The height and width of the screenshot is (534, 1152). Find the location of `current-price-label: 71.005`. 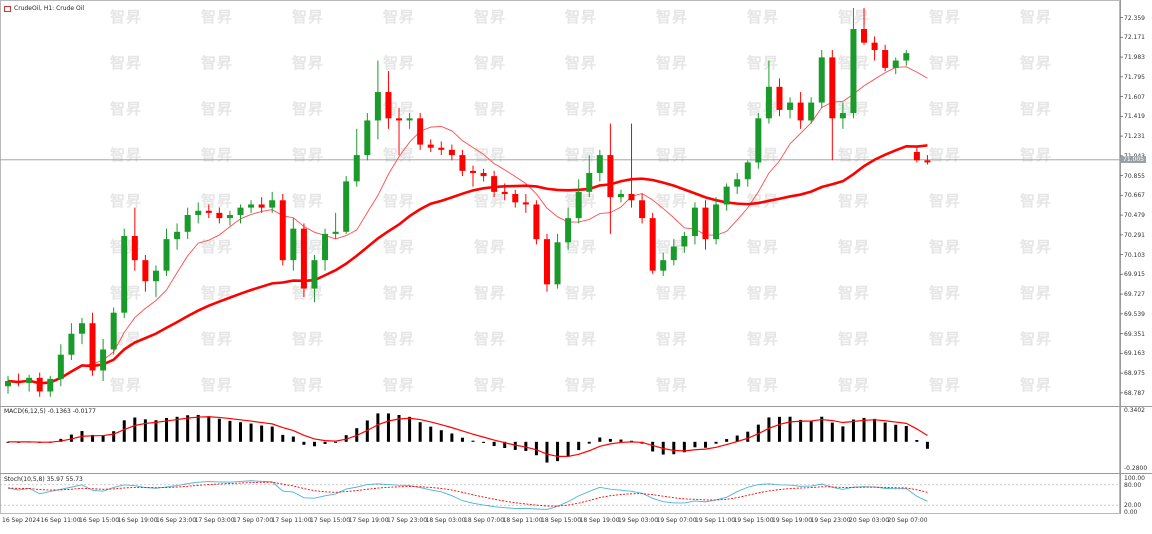

current-price-label: 71.005 is located at coordinates (1133, 159).